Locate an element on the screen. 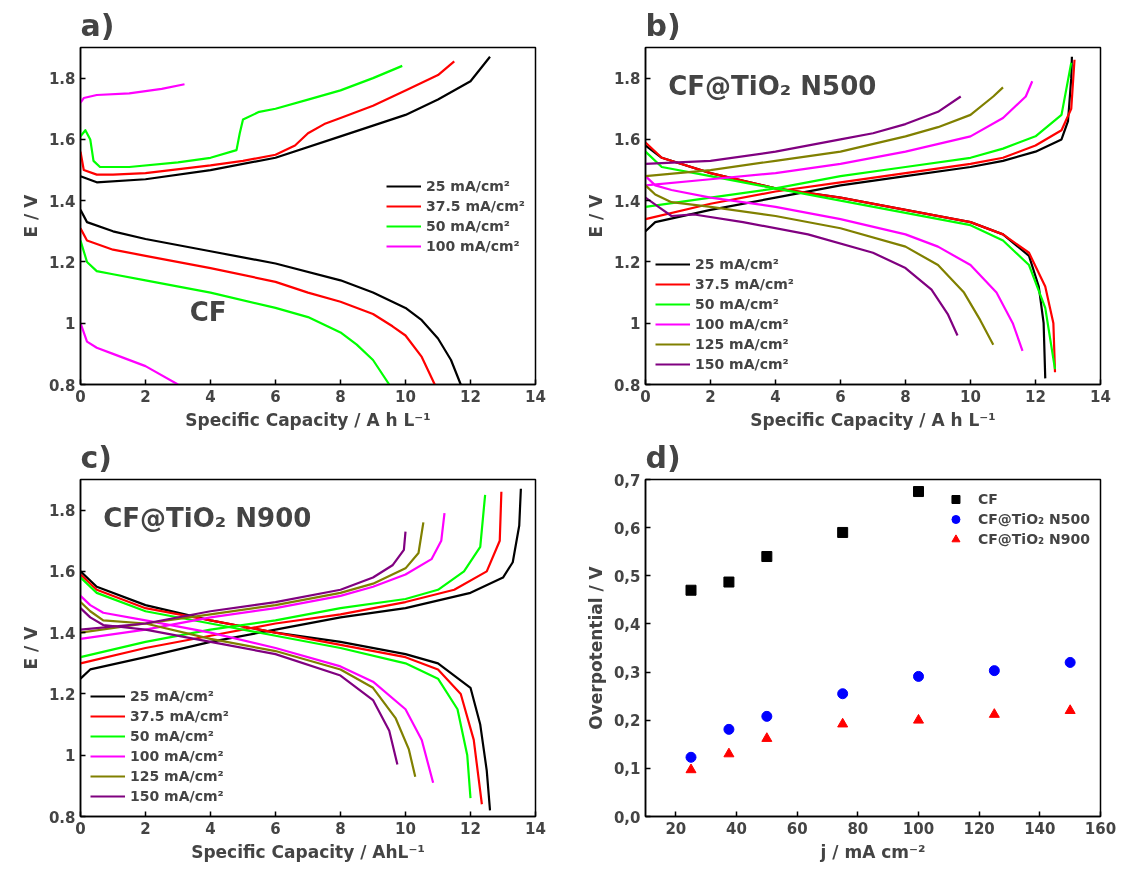 The image size is (1135, 869). x-tick-label: 60 is located at coordinates (797, 828).